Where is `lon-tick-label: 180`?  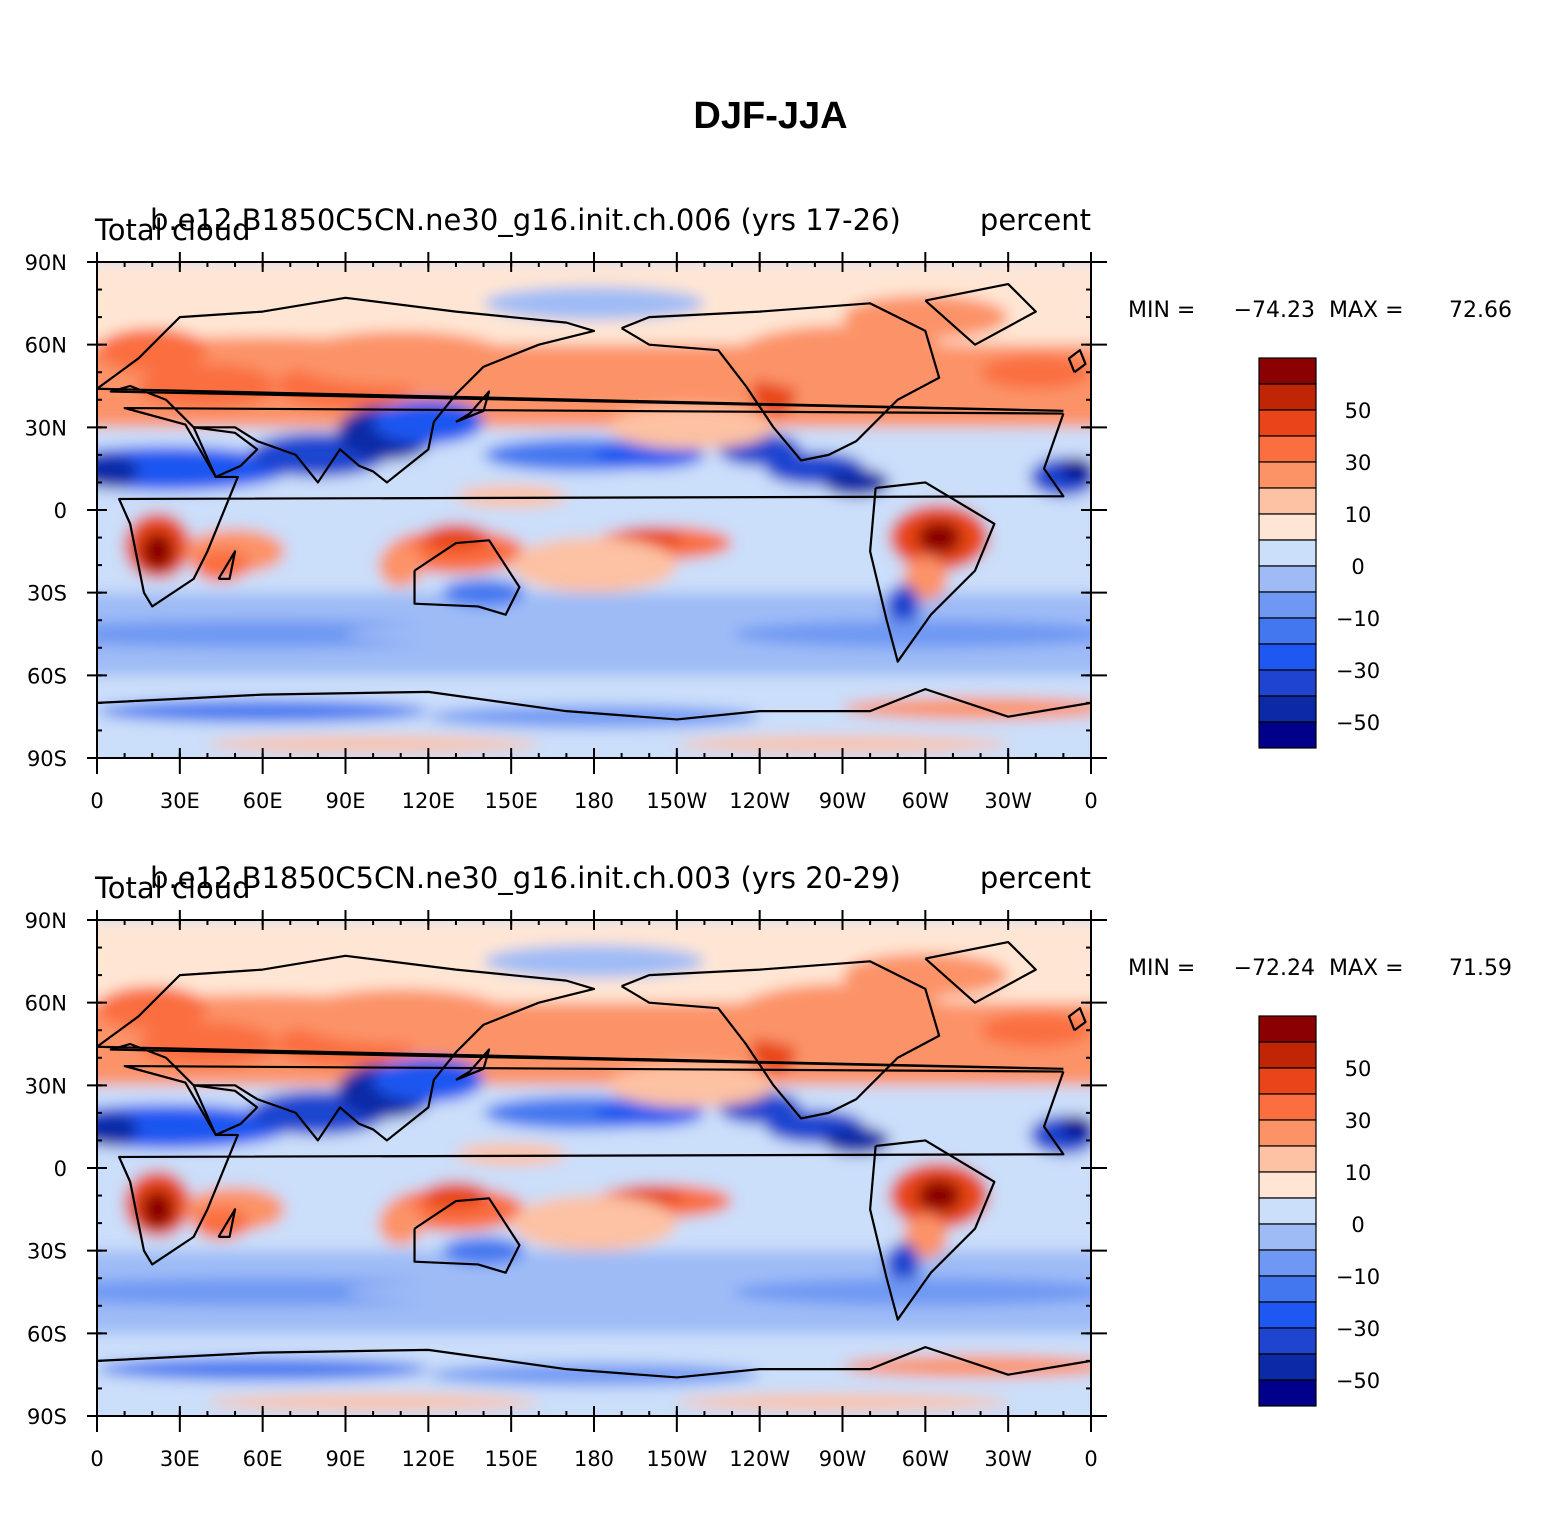 lon-tick-label: 180 is located at coordinates (594, 1459).